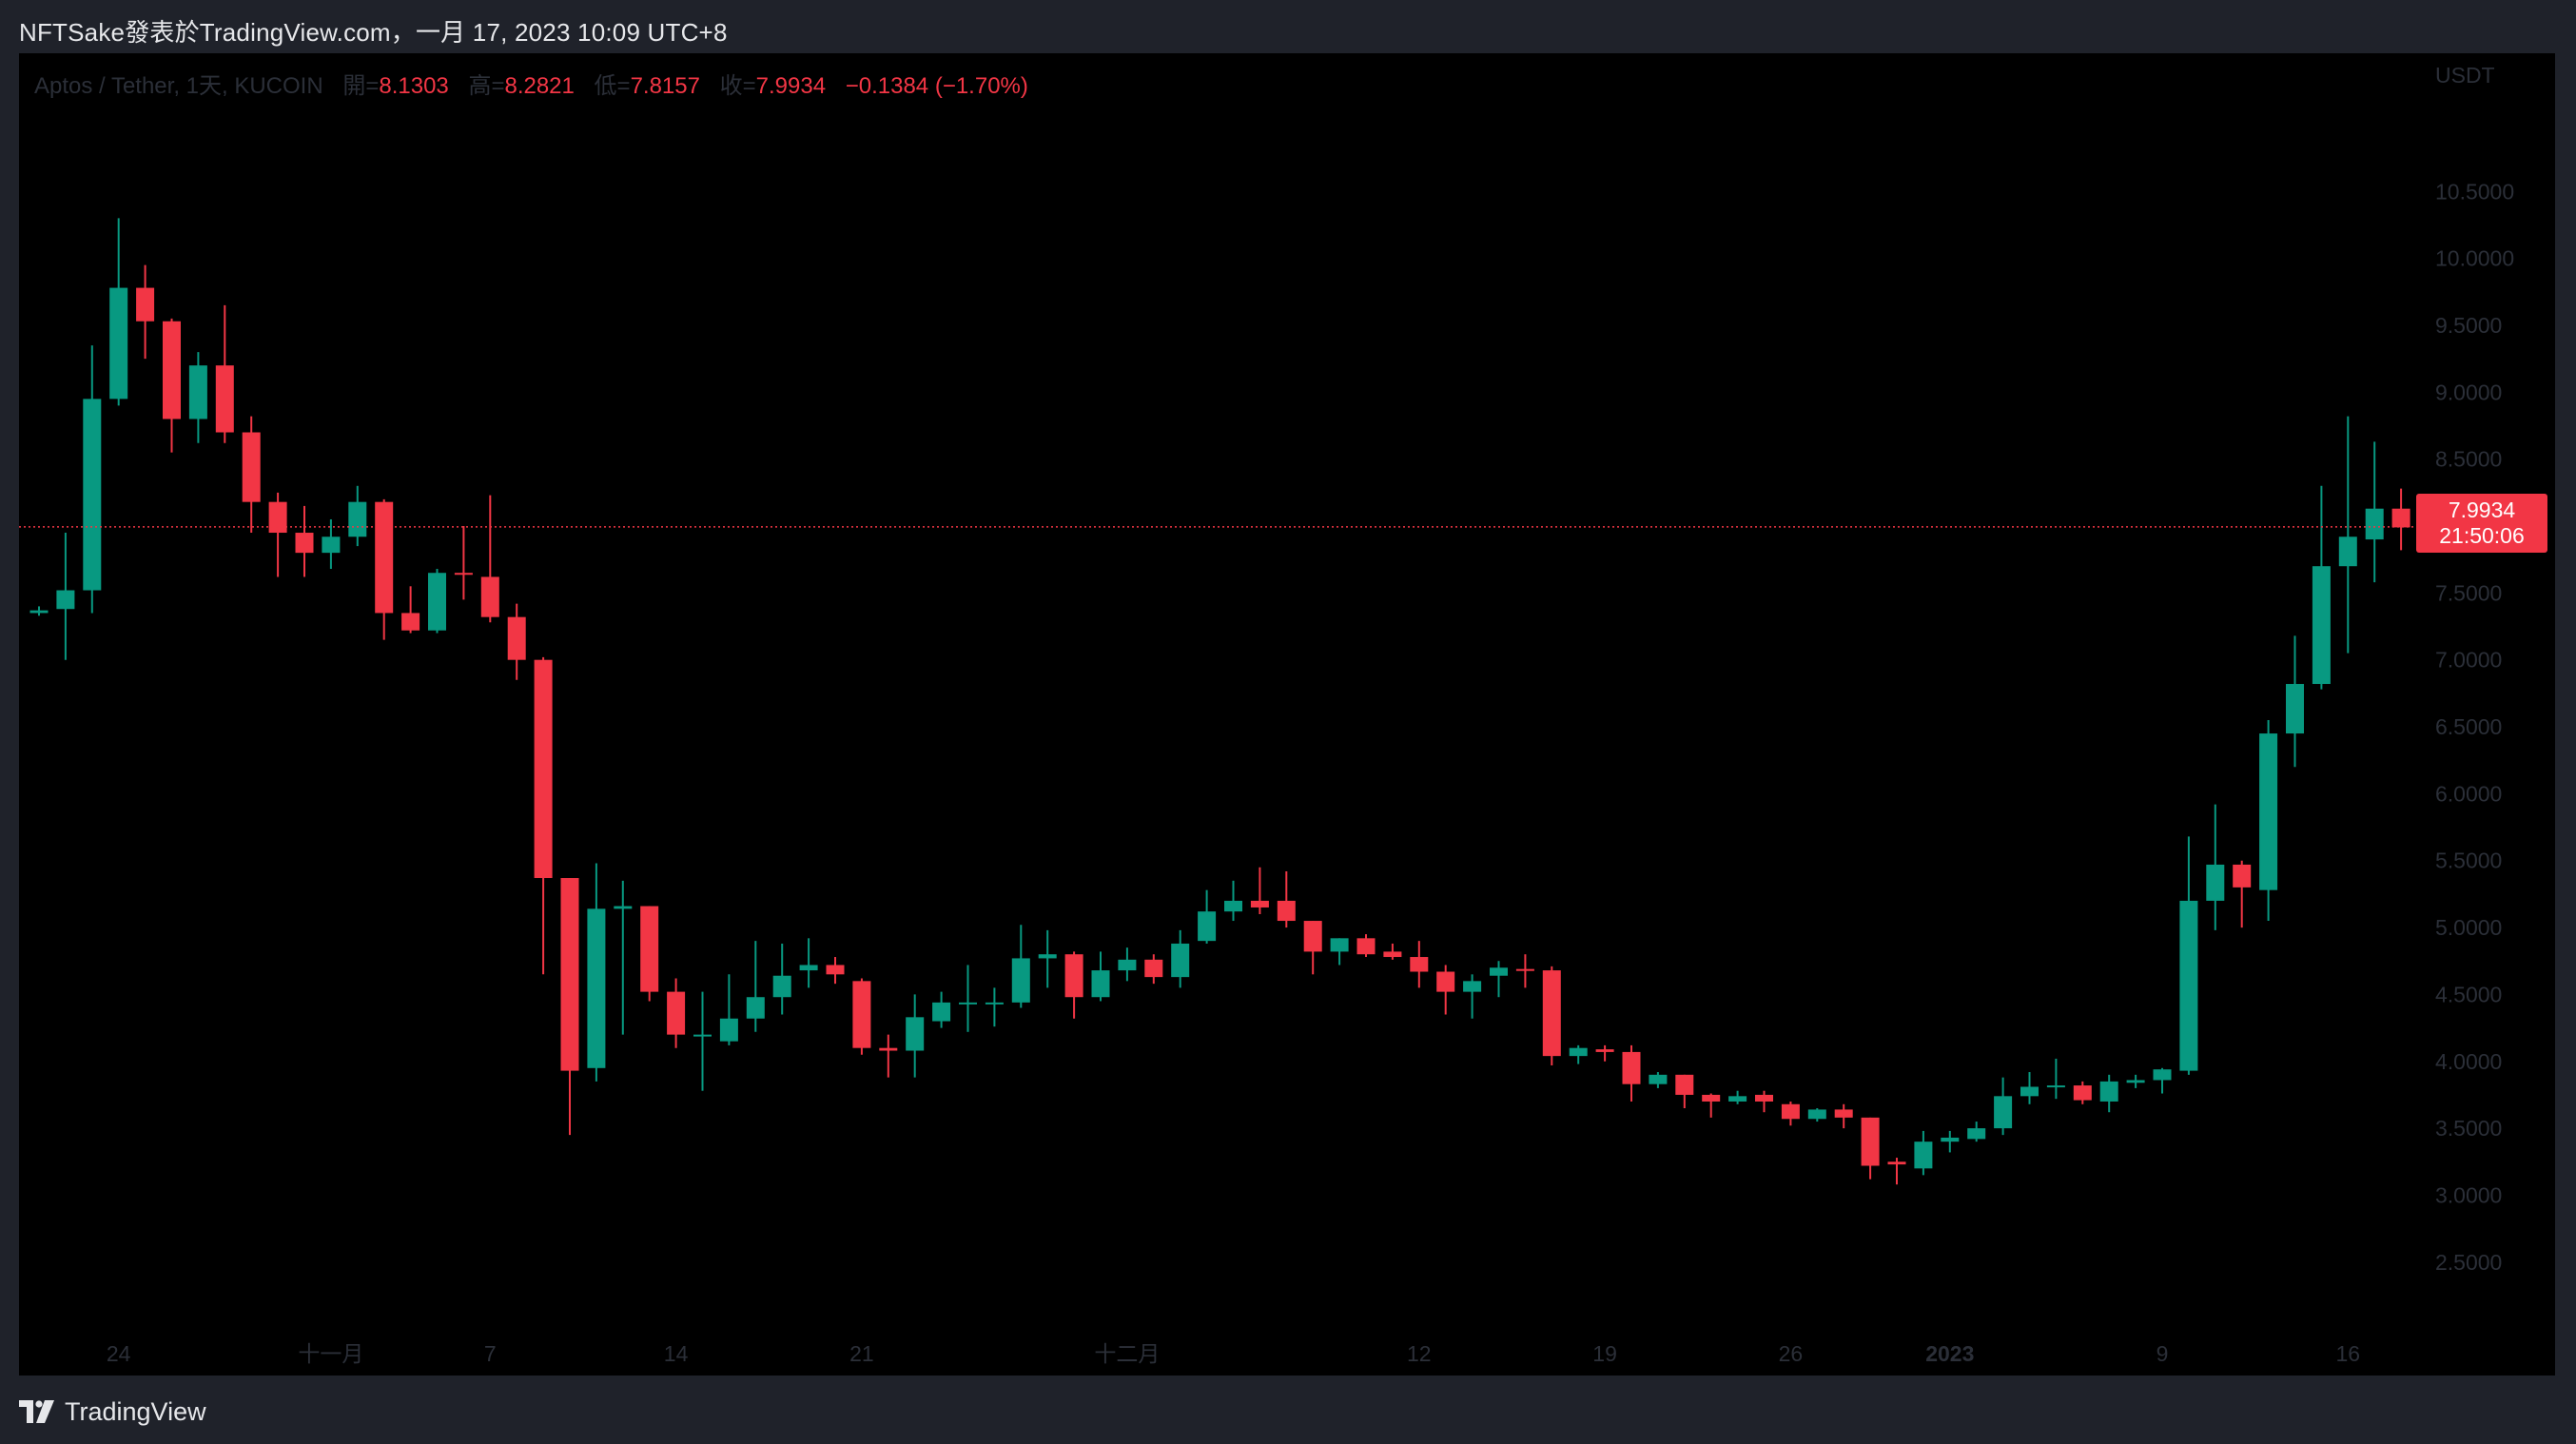 This screenshot has width=2576, height=1444. Describe the element at coordinates (330, 1353) in the screenshot. I see `time-tick-label: 十一月` at that location.